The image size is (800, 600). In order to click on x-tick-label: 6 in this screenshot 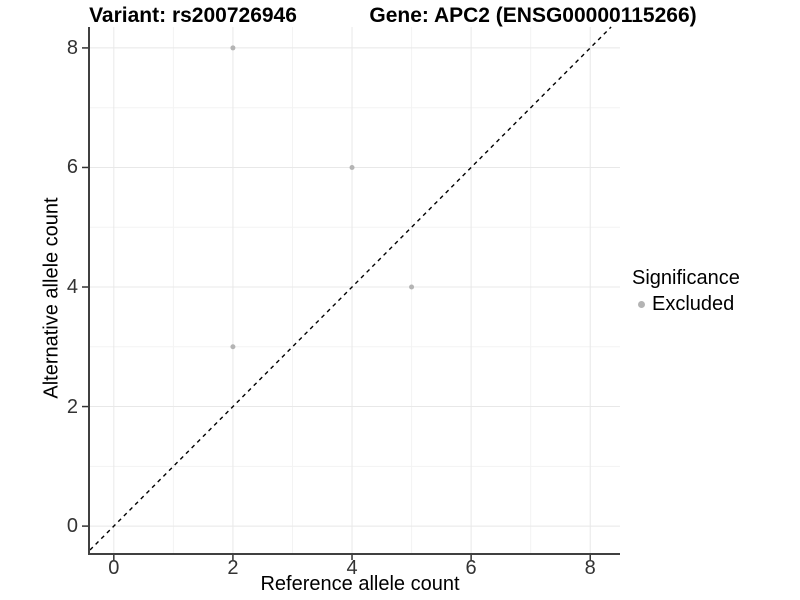, I will do `click(471, 568)`.